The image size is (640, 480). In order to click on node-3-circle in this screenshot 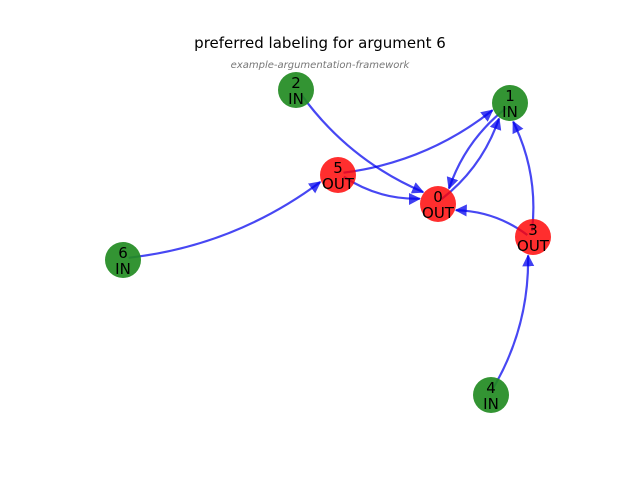, I will do `click(533, 237)`.